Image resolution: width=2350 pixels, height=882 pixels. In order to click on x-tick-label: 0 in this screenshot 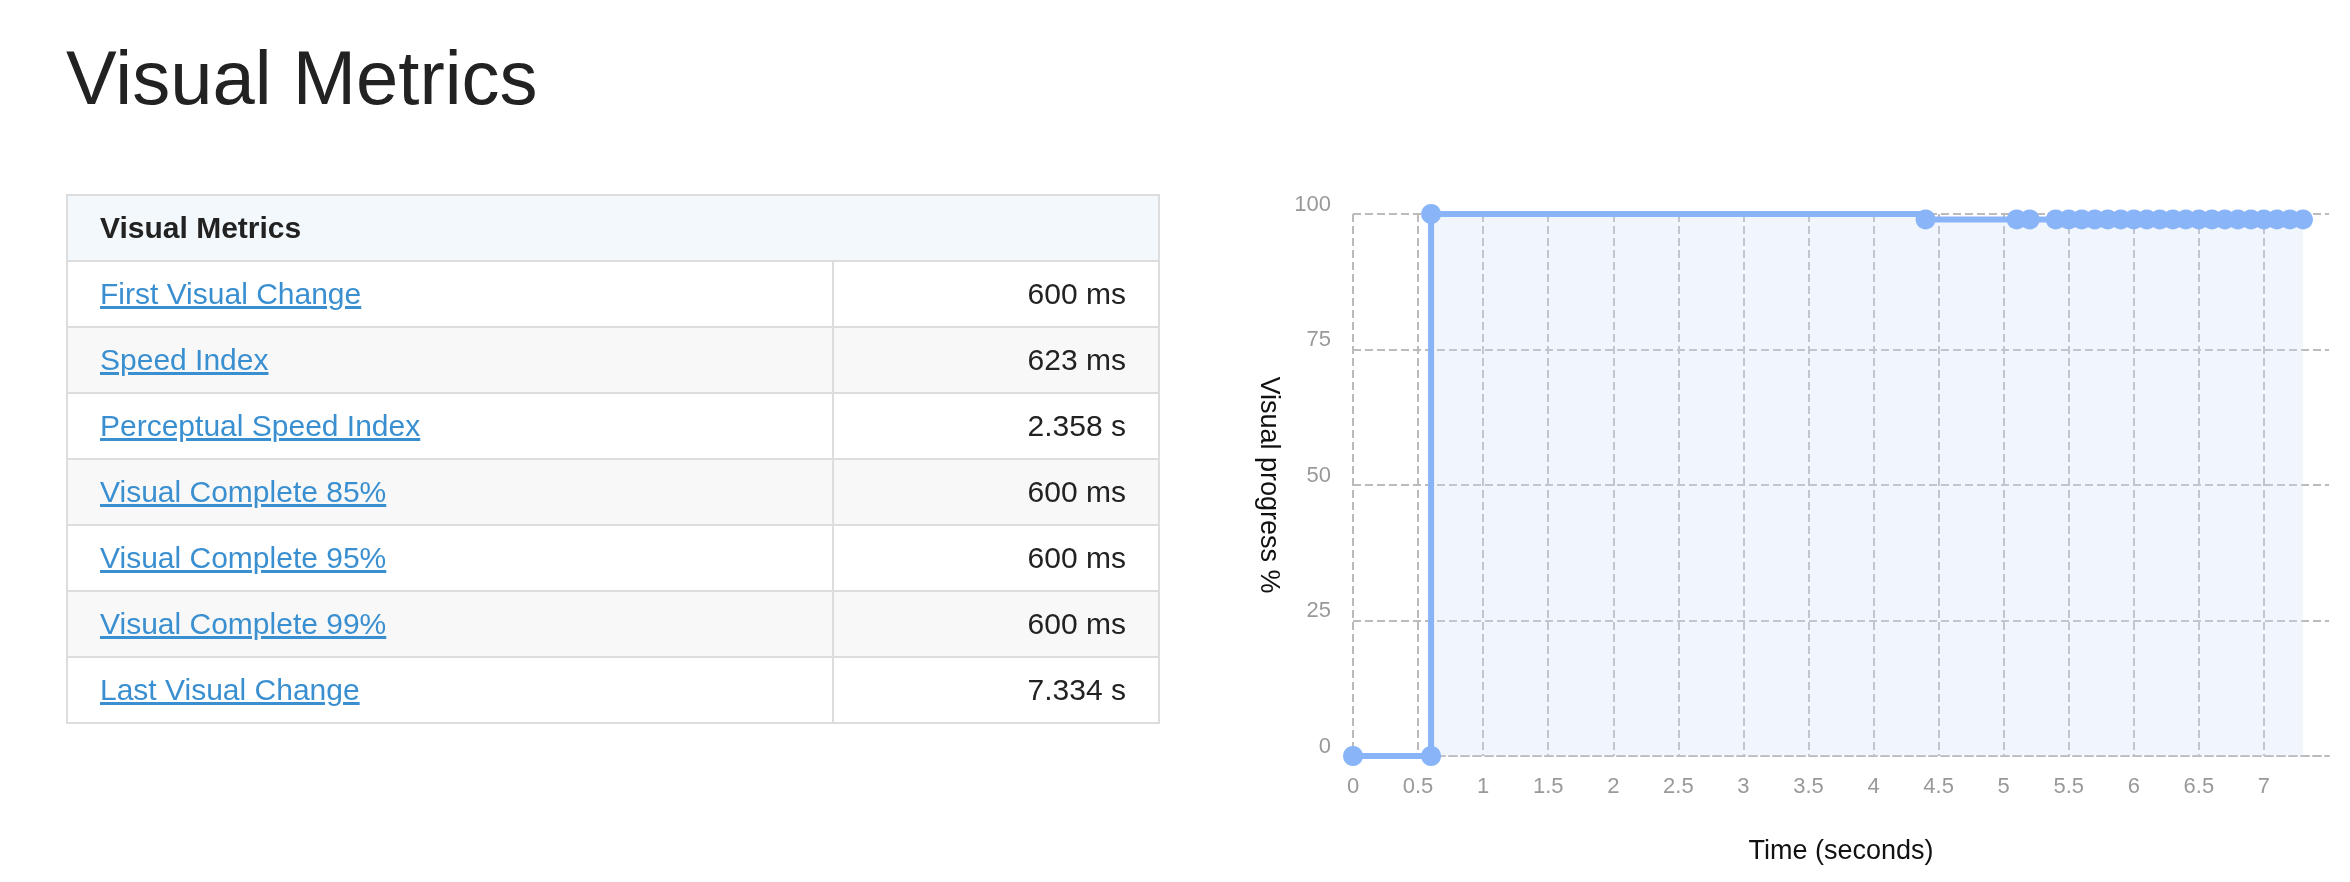, I will do `click(1353, 785)`.